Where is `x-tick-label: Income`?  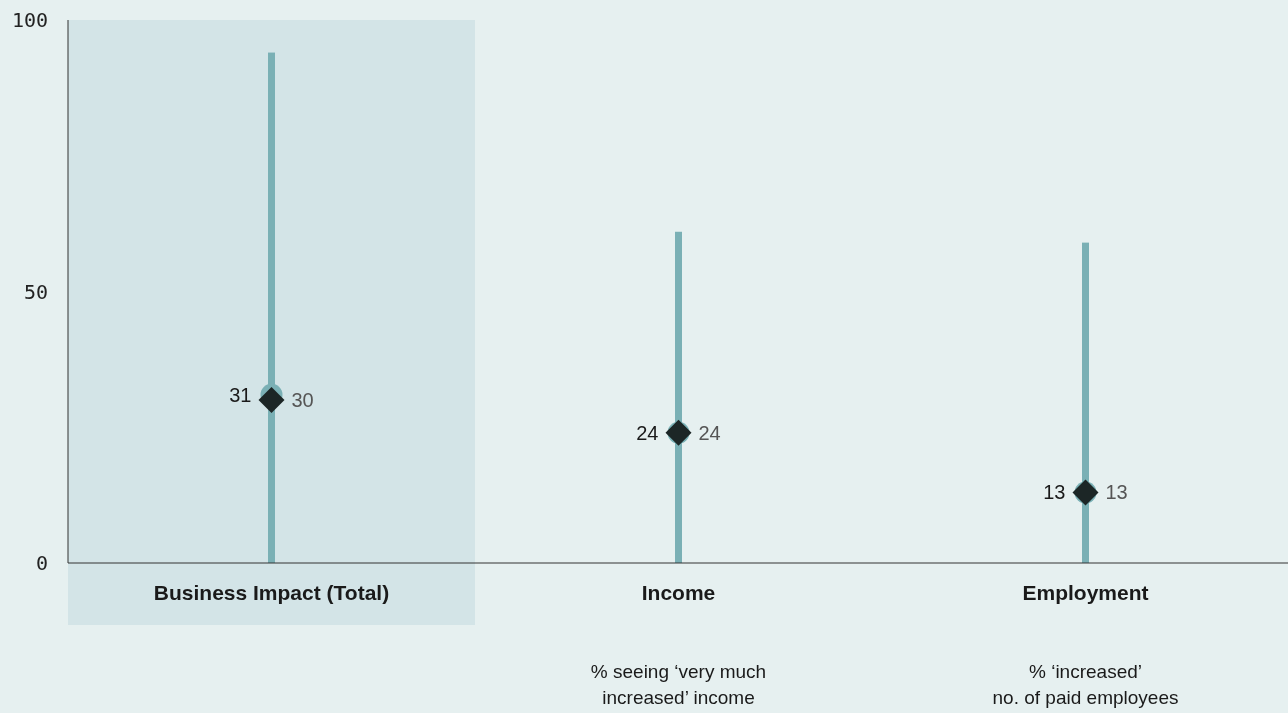 x-tick-label: Income is located at coordinates (678, 592).